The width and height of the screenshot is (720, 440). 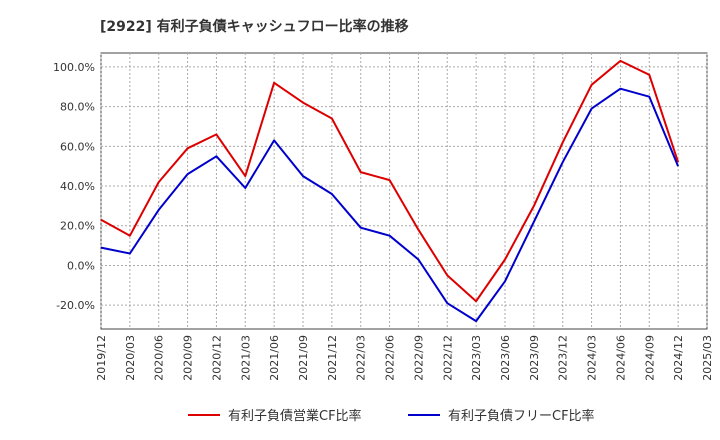 I want to click on x-tick-label: 2023/09, so click(x=534, y=358).